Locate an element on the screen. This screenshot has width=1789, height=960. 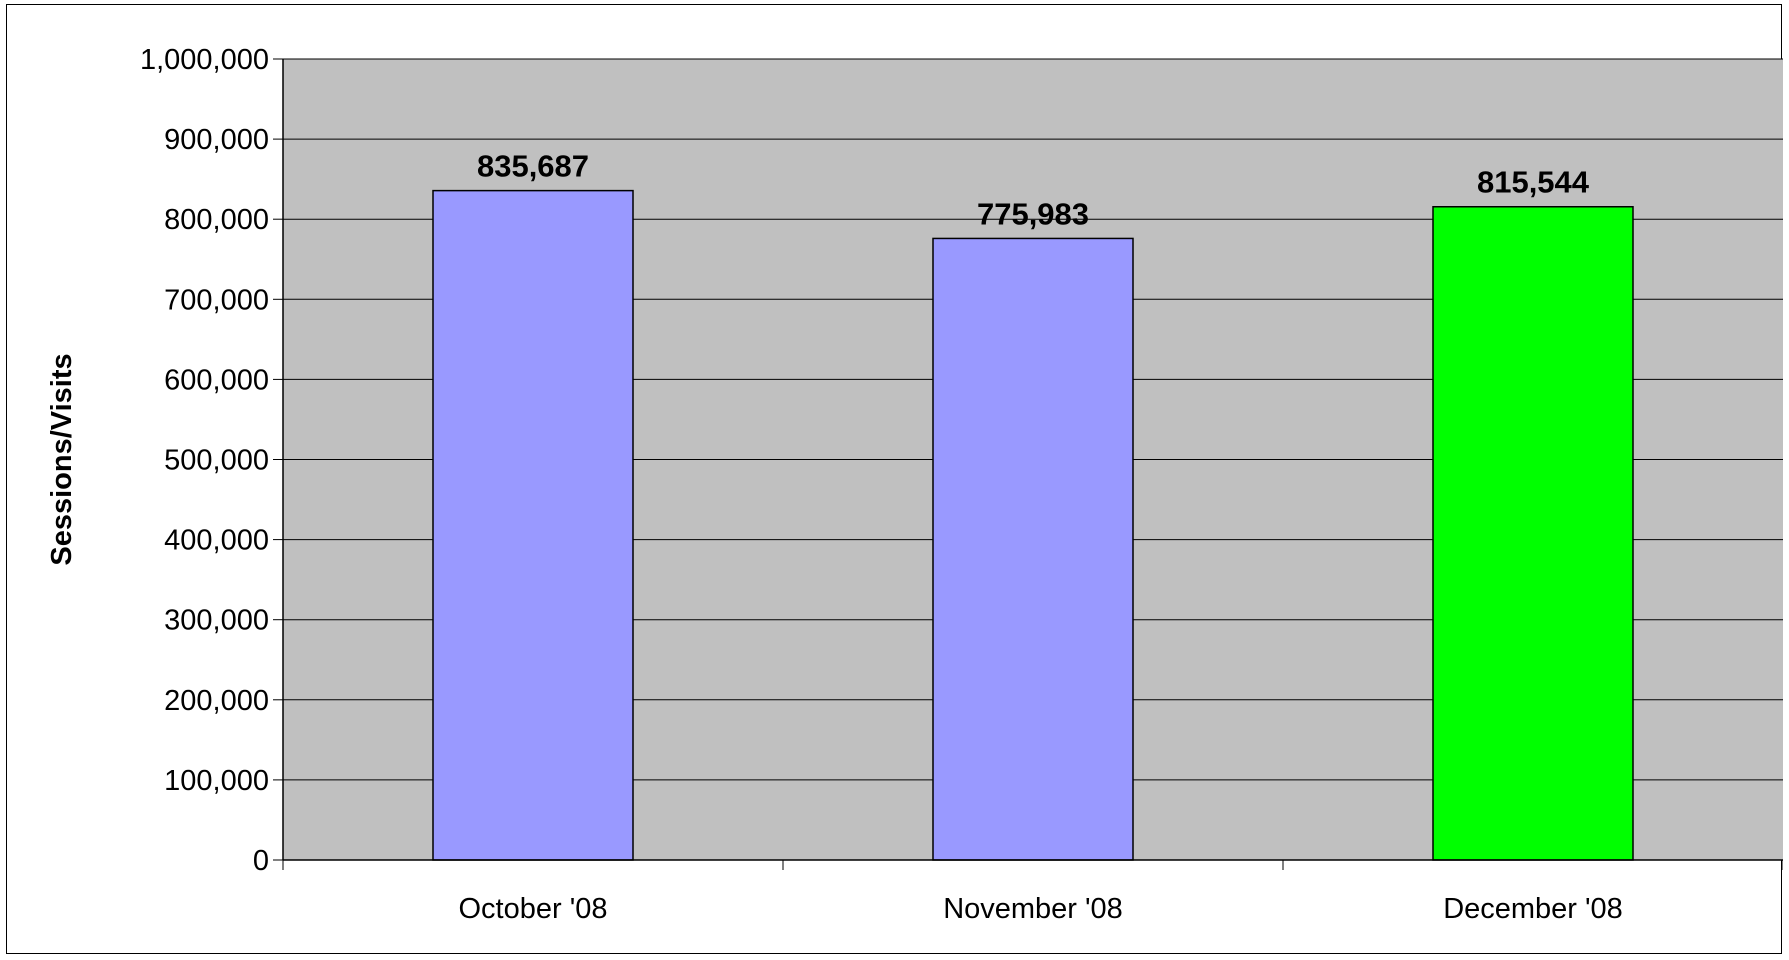
data-label: 815,544 is located at coordinates (1533, 182).